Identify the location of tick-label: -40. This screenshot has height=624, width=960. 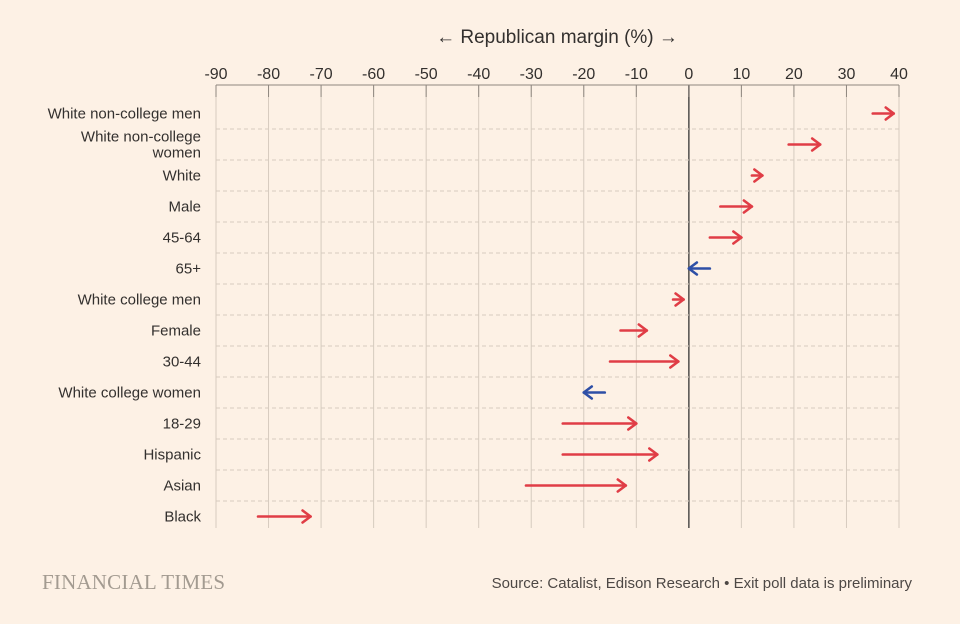
(478, 74).